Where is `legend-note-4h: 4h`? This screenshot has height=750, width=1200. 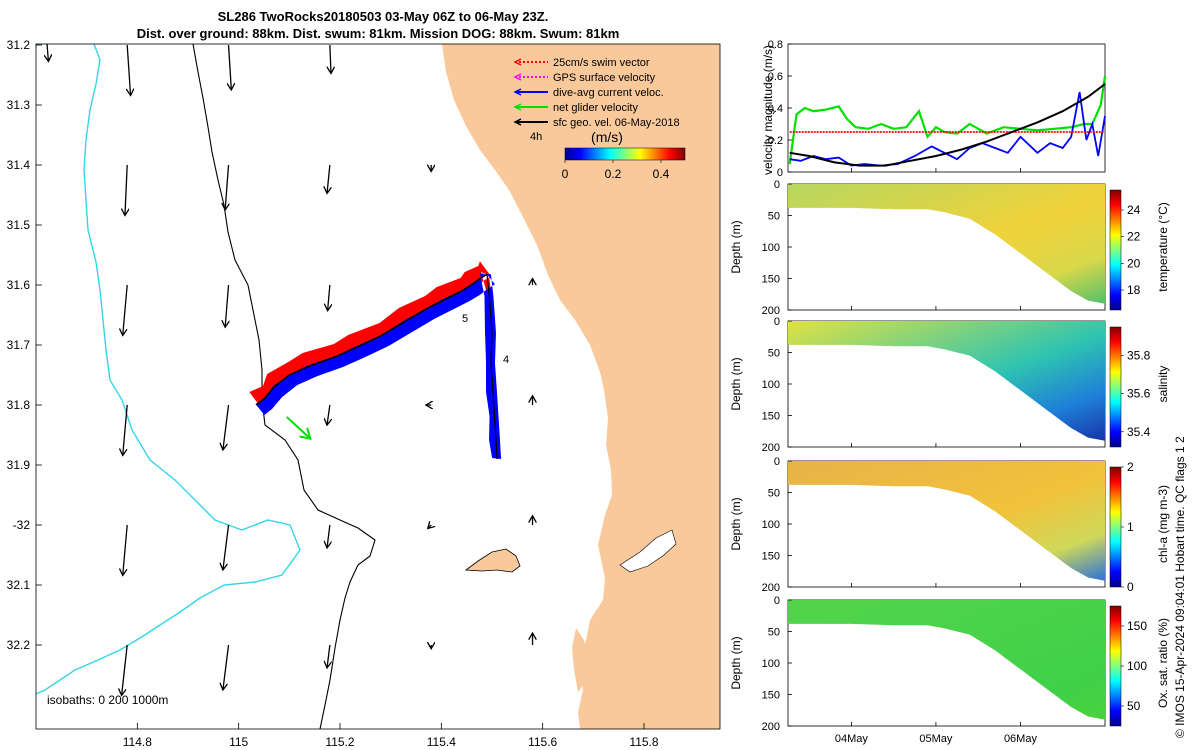 legend-note-4h: 4h is located at coordinates (536, 137).